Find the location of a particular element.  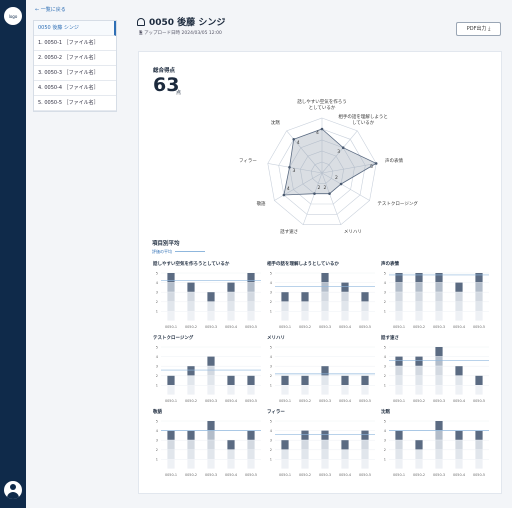

user-icon is located at coordinates (13, 490).